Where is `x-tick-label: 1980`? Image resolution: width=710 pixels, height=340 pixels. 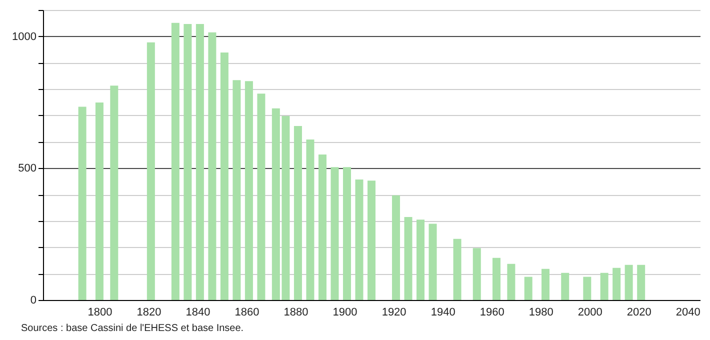 x-tick-label: 1980 is located at coordinates (541, 312).